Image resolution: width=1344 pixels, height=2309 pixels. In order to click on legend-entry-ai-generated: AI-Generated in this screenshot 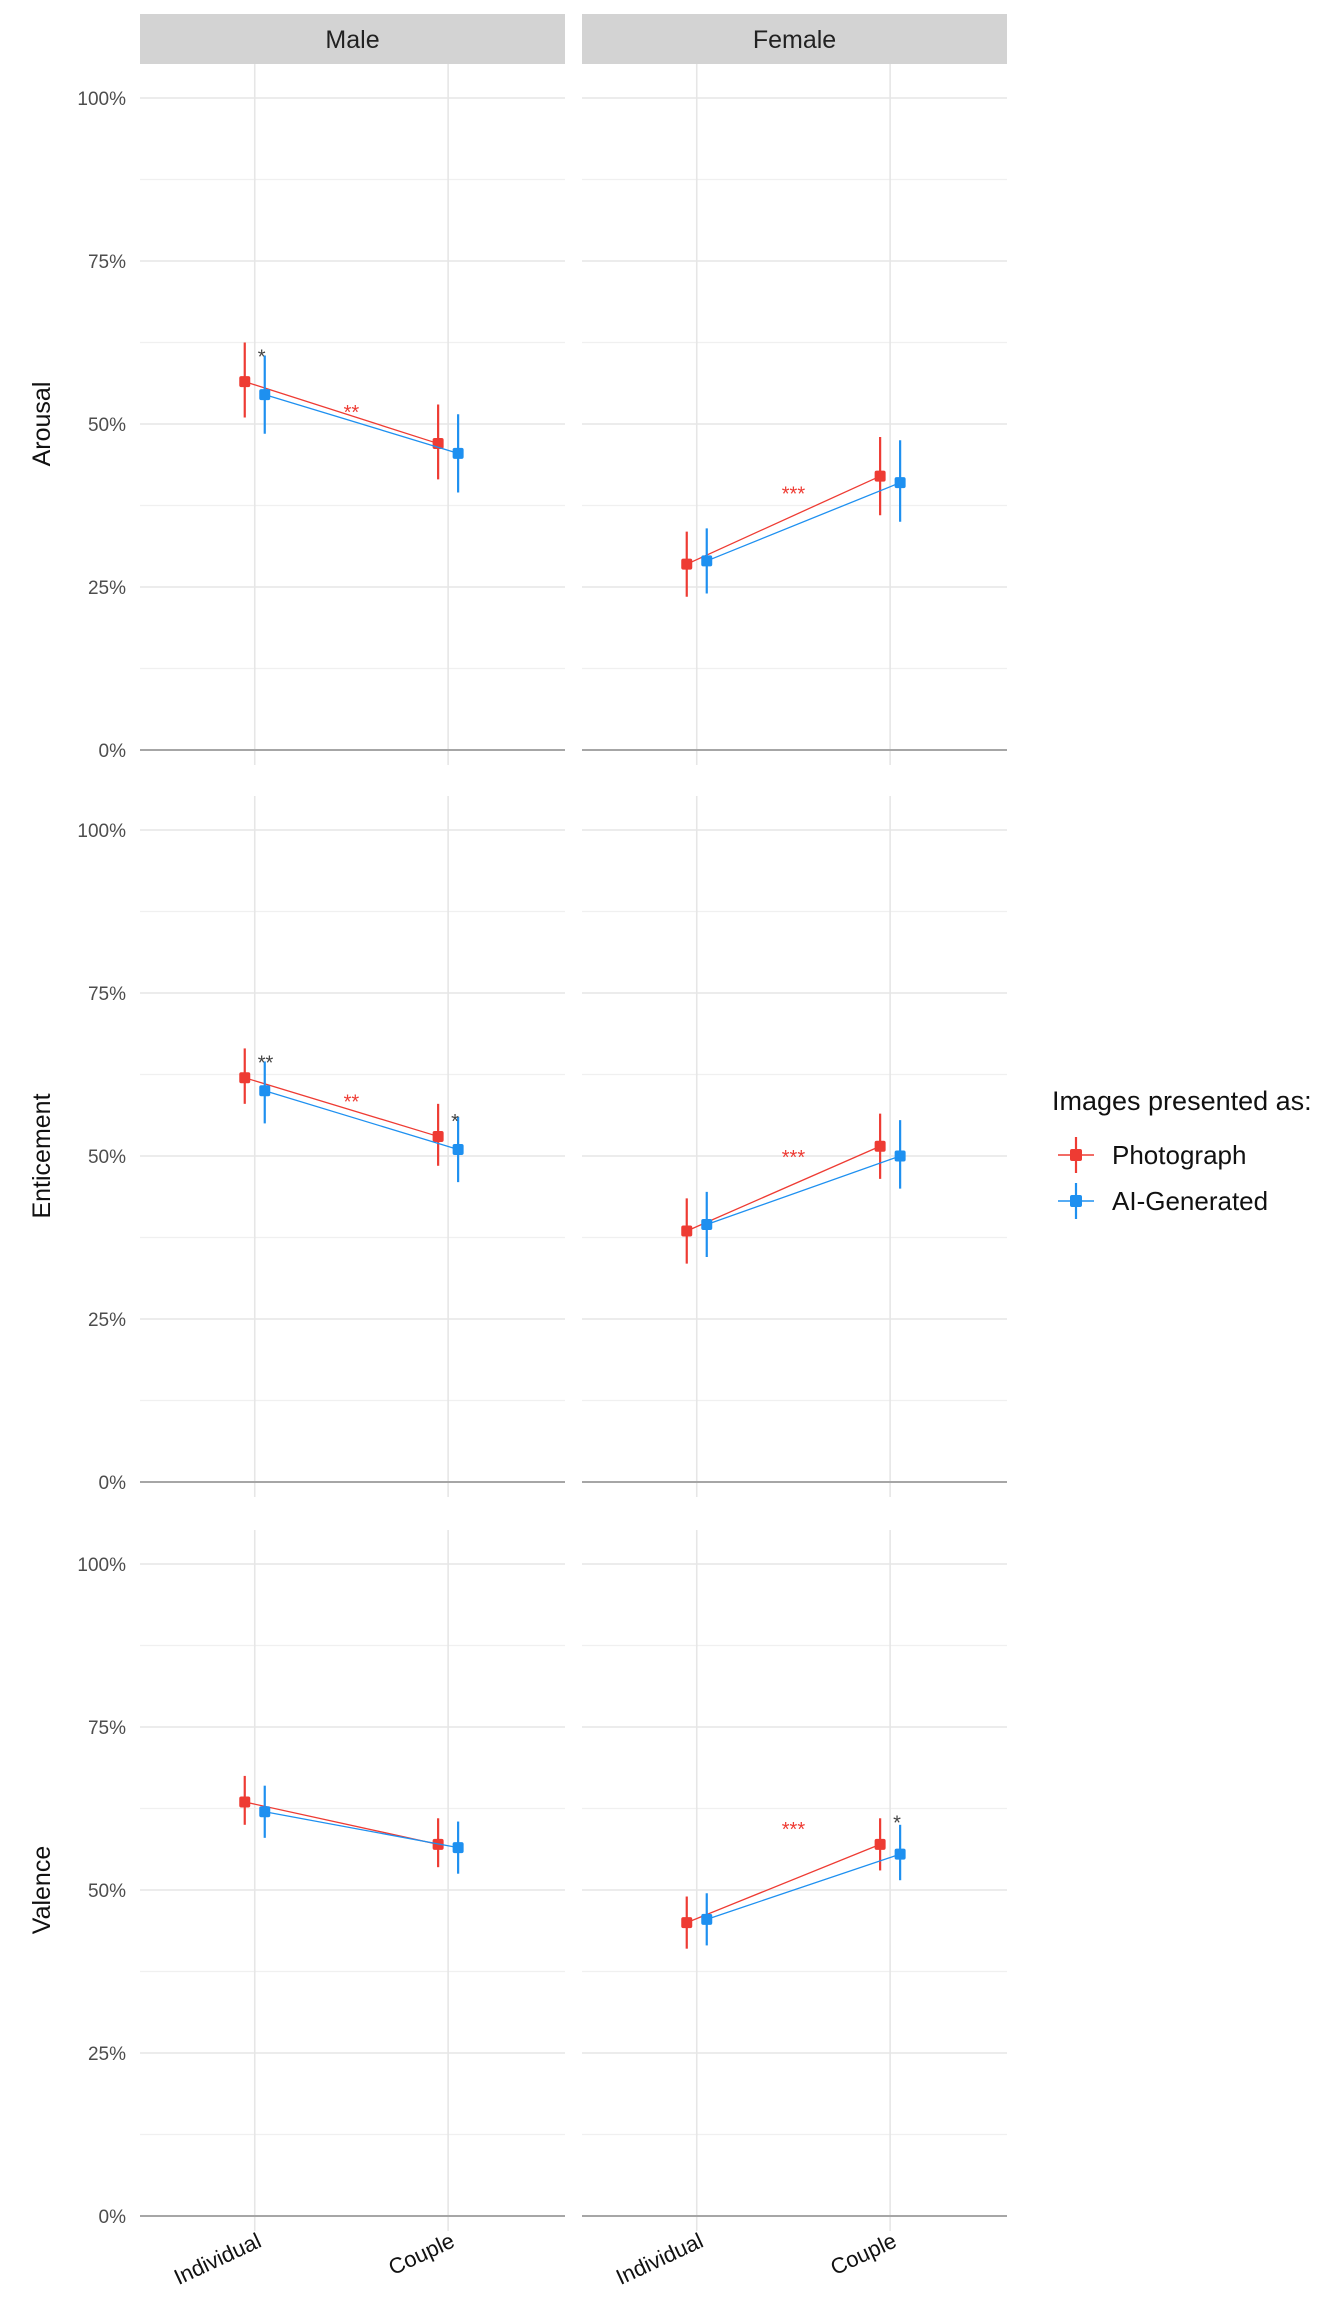, I will do `click(1190, 1201)`.